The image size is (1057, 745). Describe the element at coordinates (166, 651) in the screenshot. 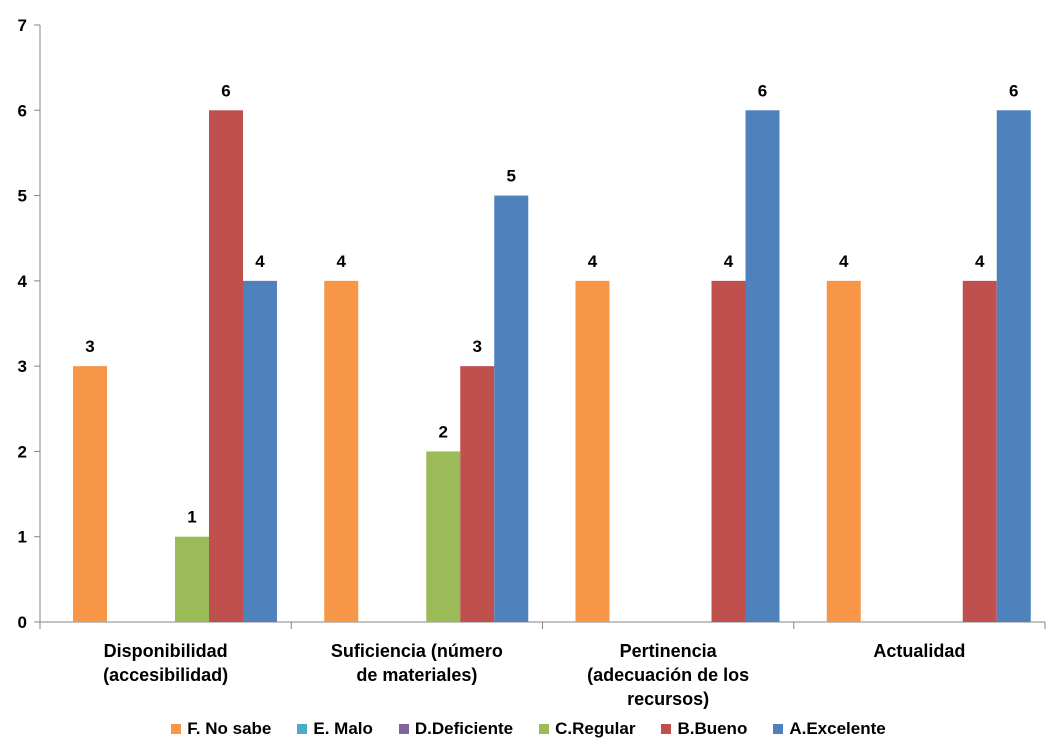

I see `x-category-label: Disponibilidad` at that location.